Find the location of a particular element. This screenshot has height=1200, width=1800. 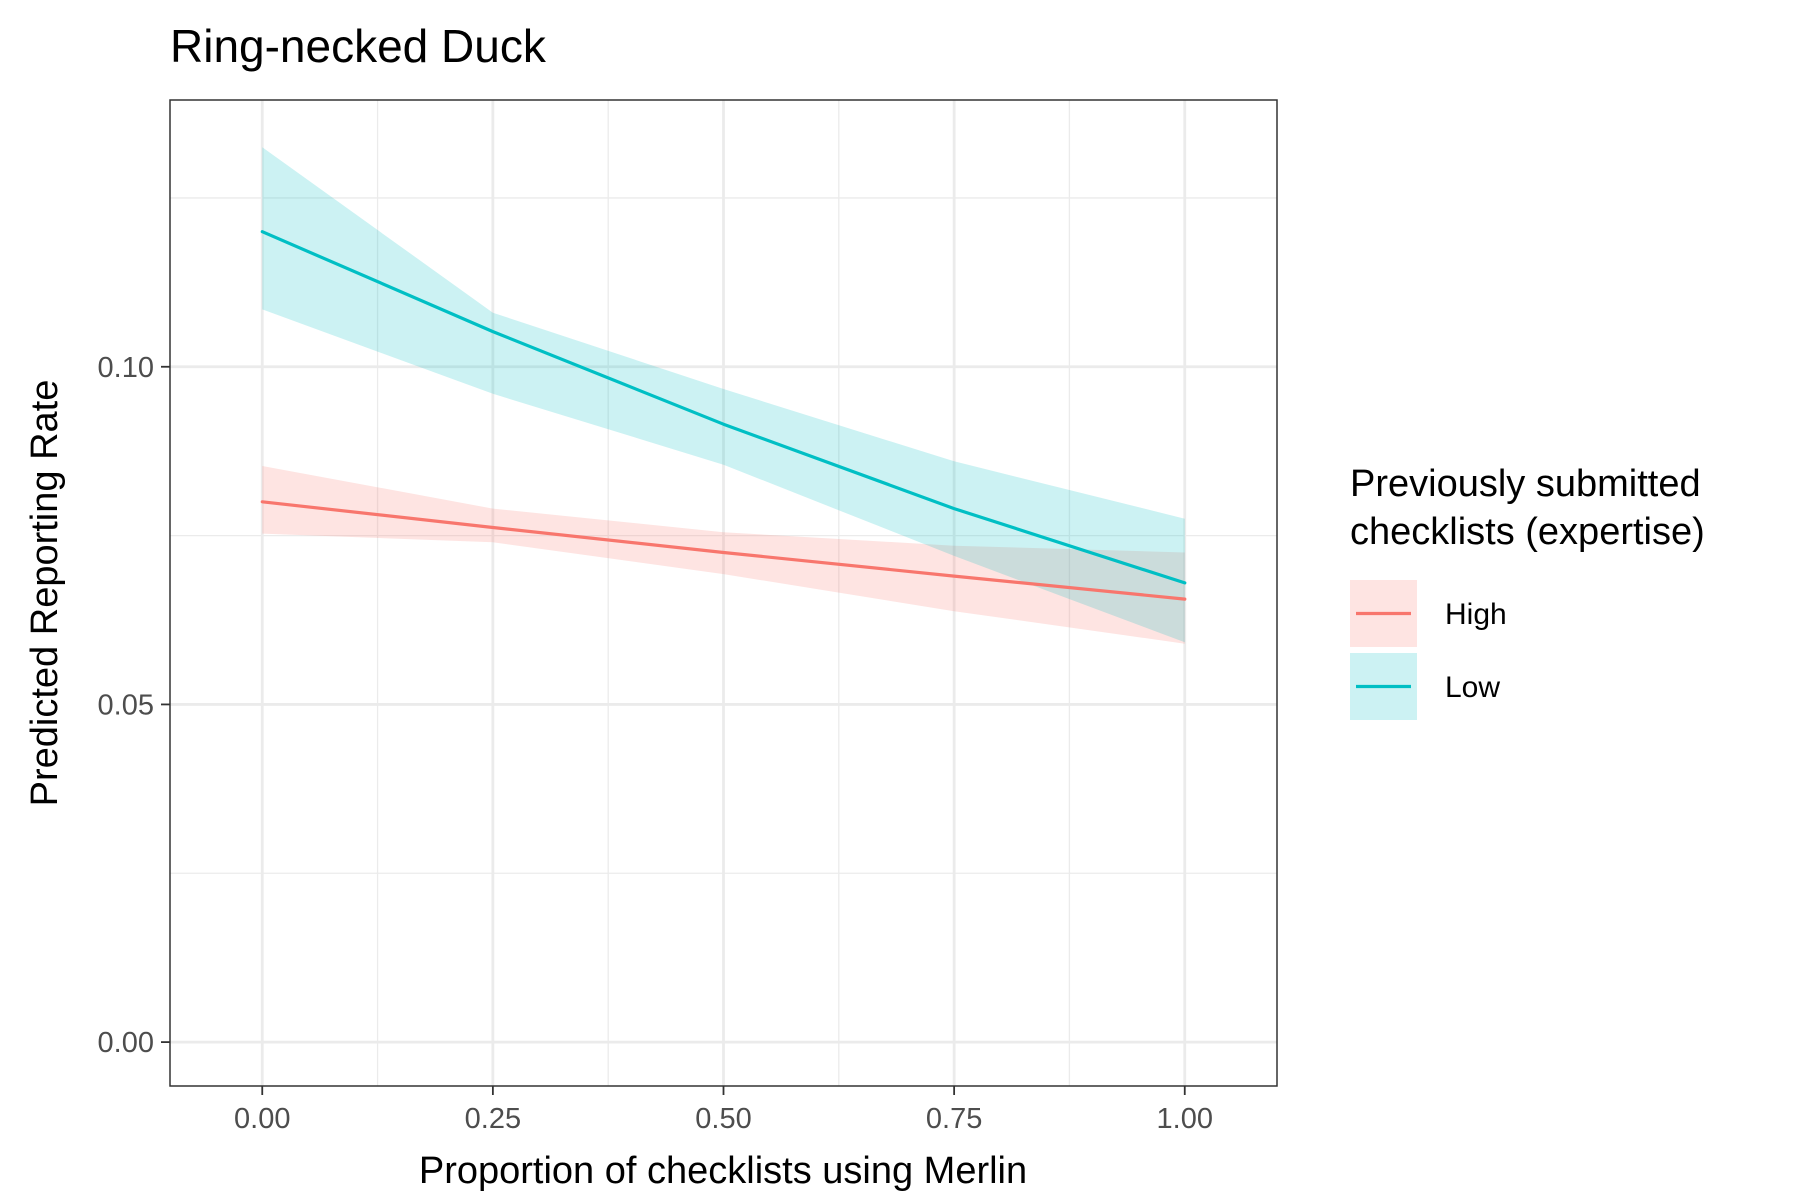

y-axis-title: Predicted Reporting Rate is located at coordinates (45, 593).